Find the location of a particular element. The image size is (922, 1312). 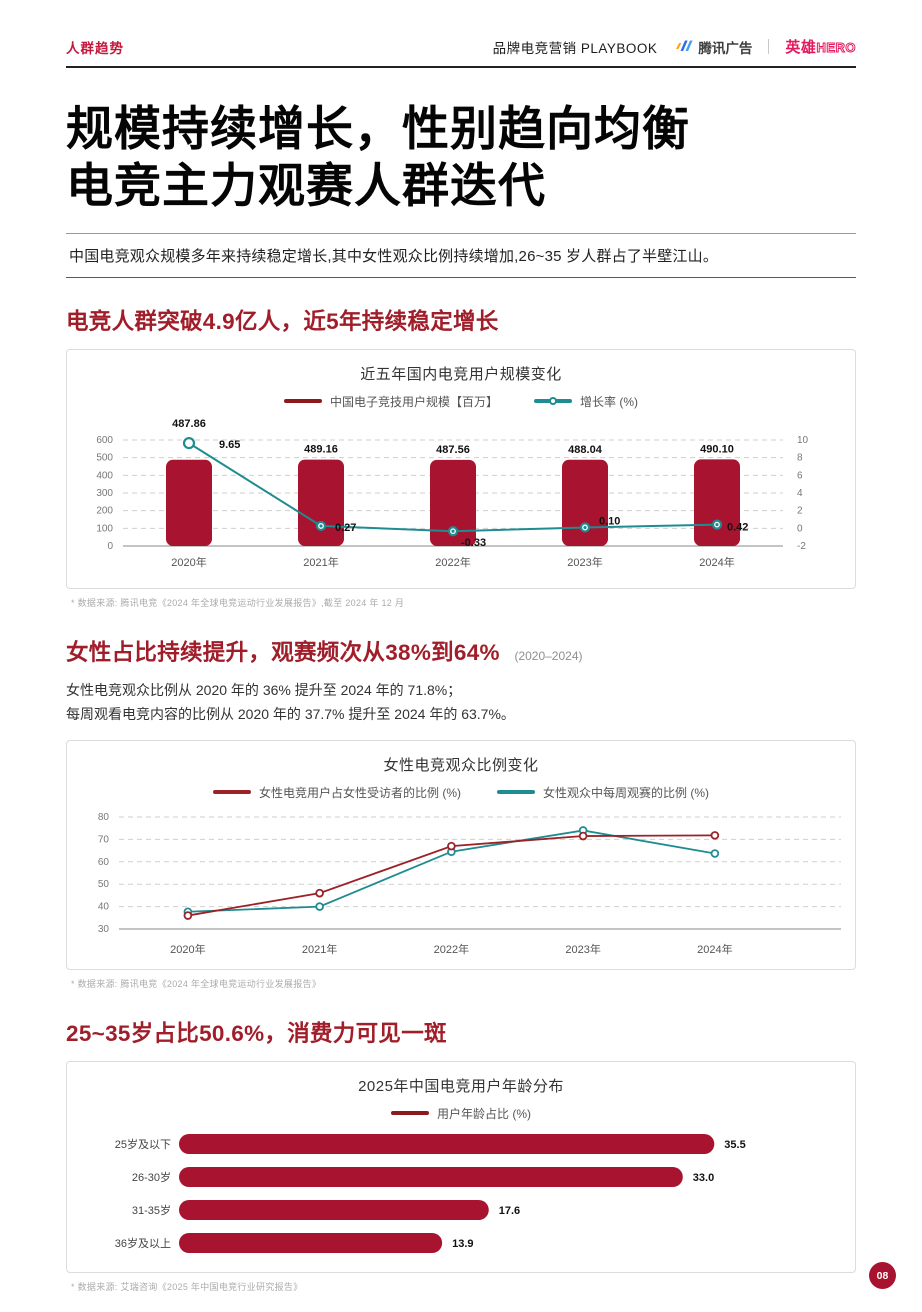

svg-text: 10 is located at coordinates (803, 440).